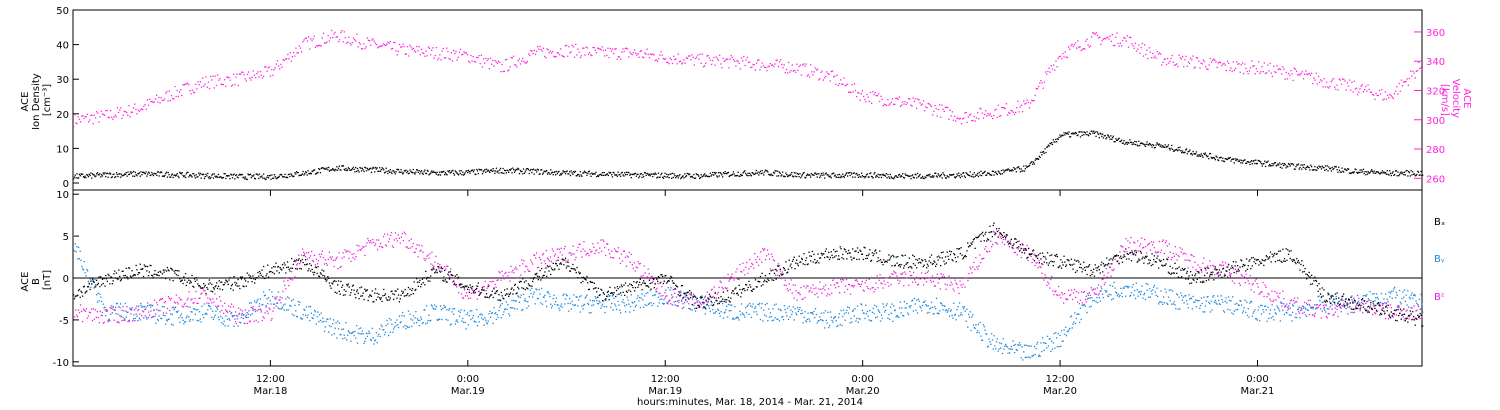  I want to click on x-tick-date: Mar.20, so click(863, 391).